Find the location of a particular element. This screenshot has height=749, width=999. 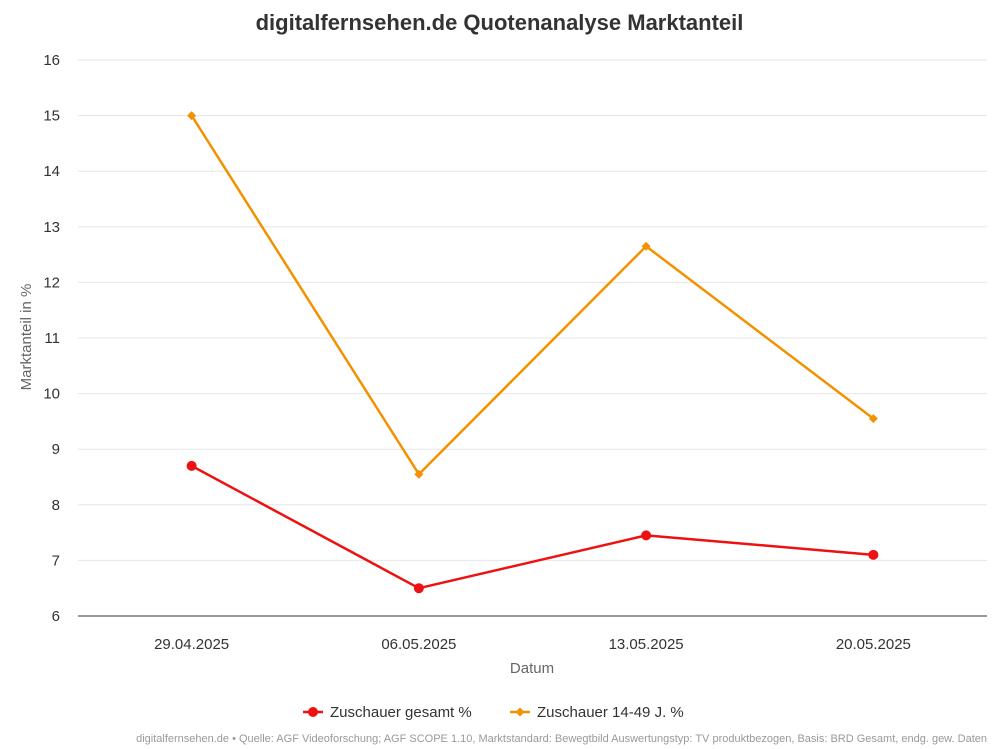

y-axis-ticks: 6 7 8 9 10 11 12 13 14 15 16 is located at coordinates (51, 338).